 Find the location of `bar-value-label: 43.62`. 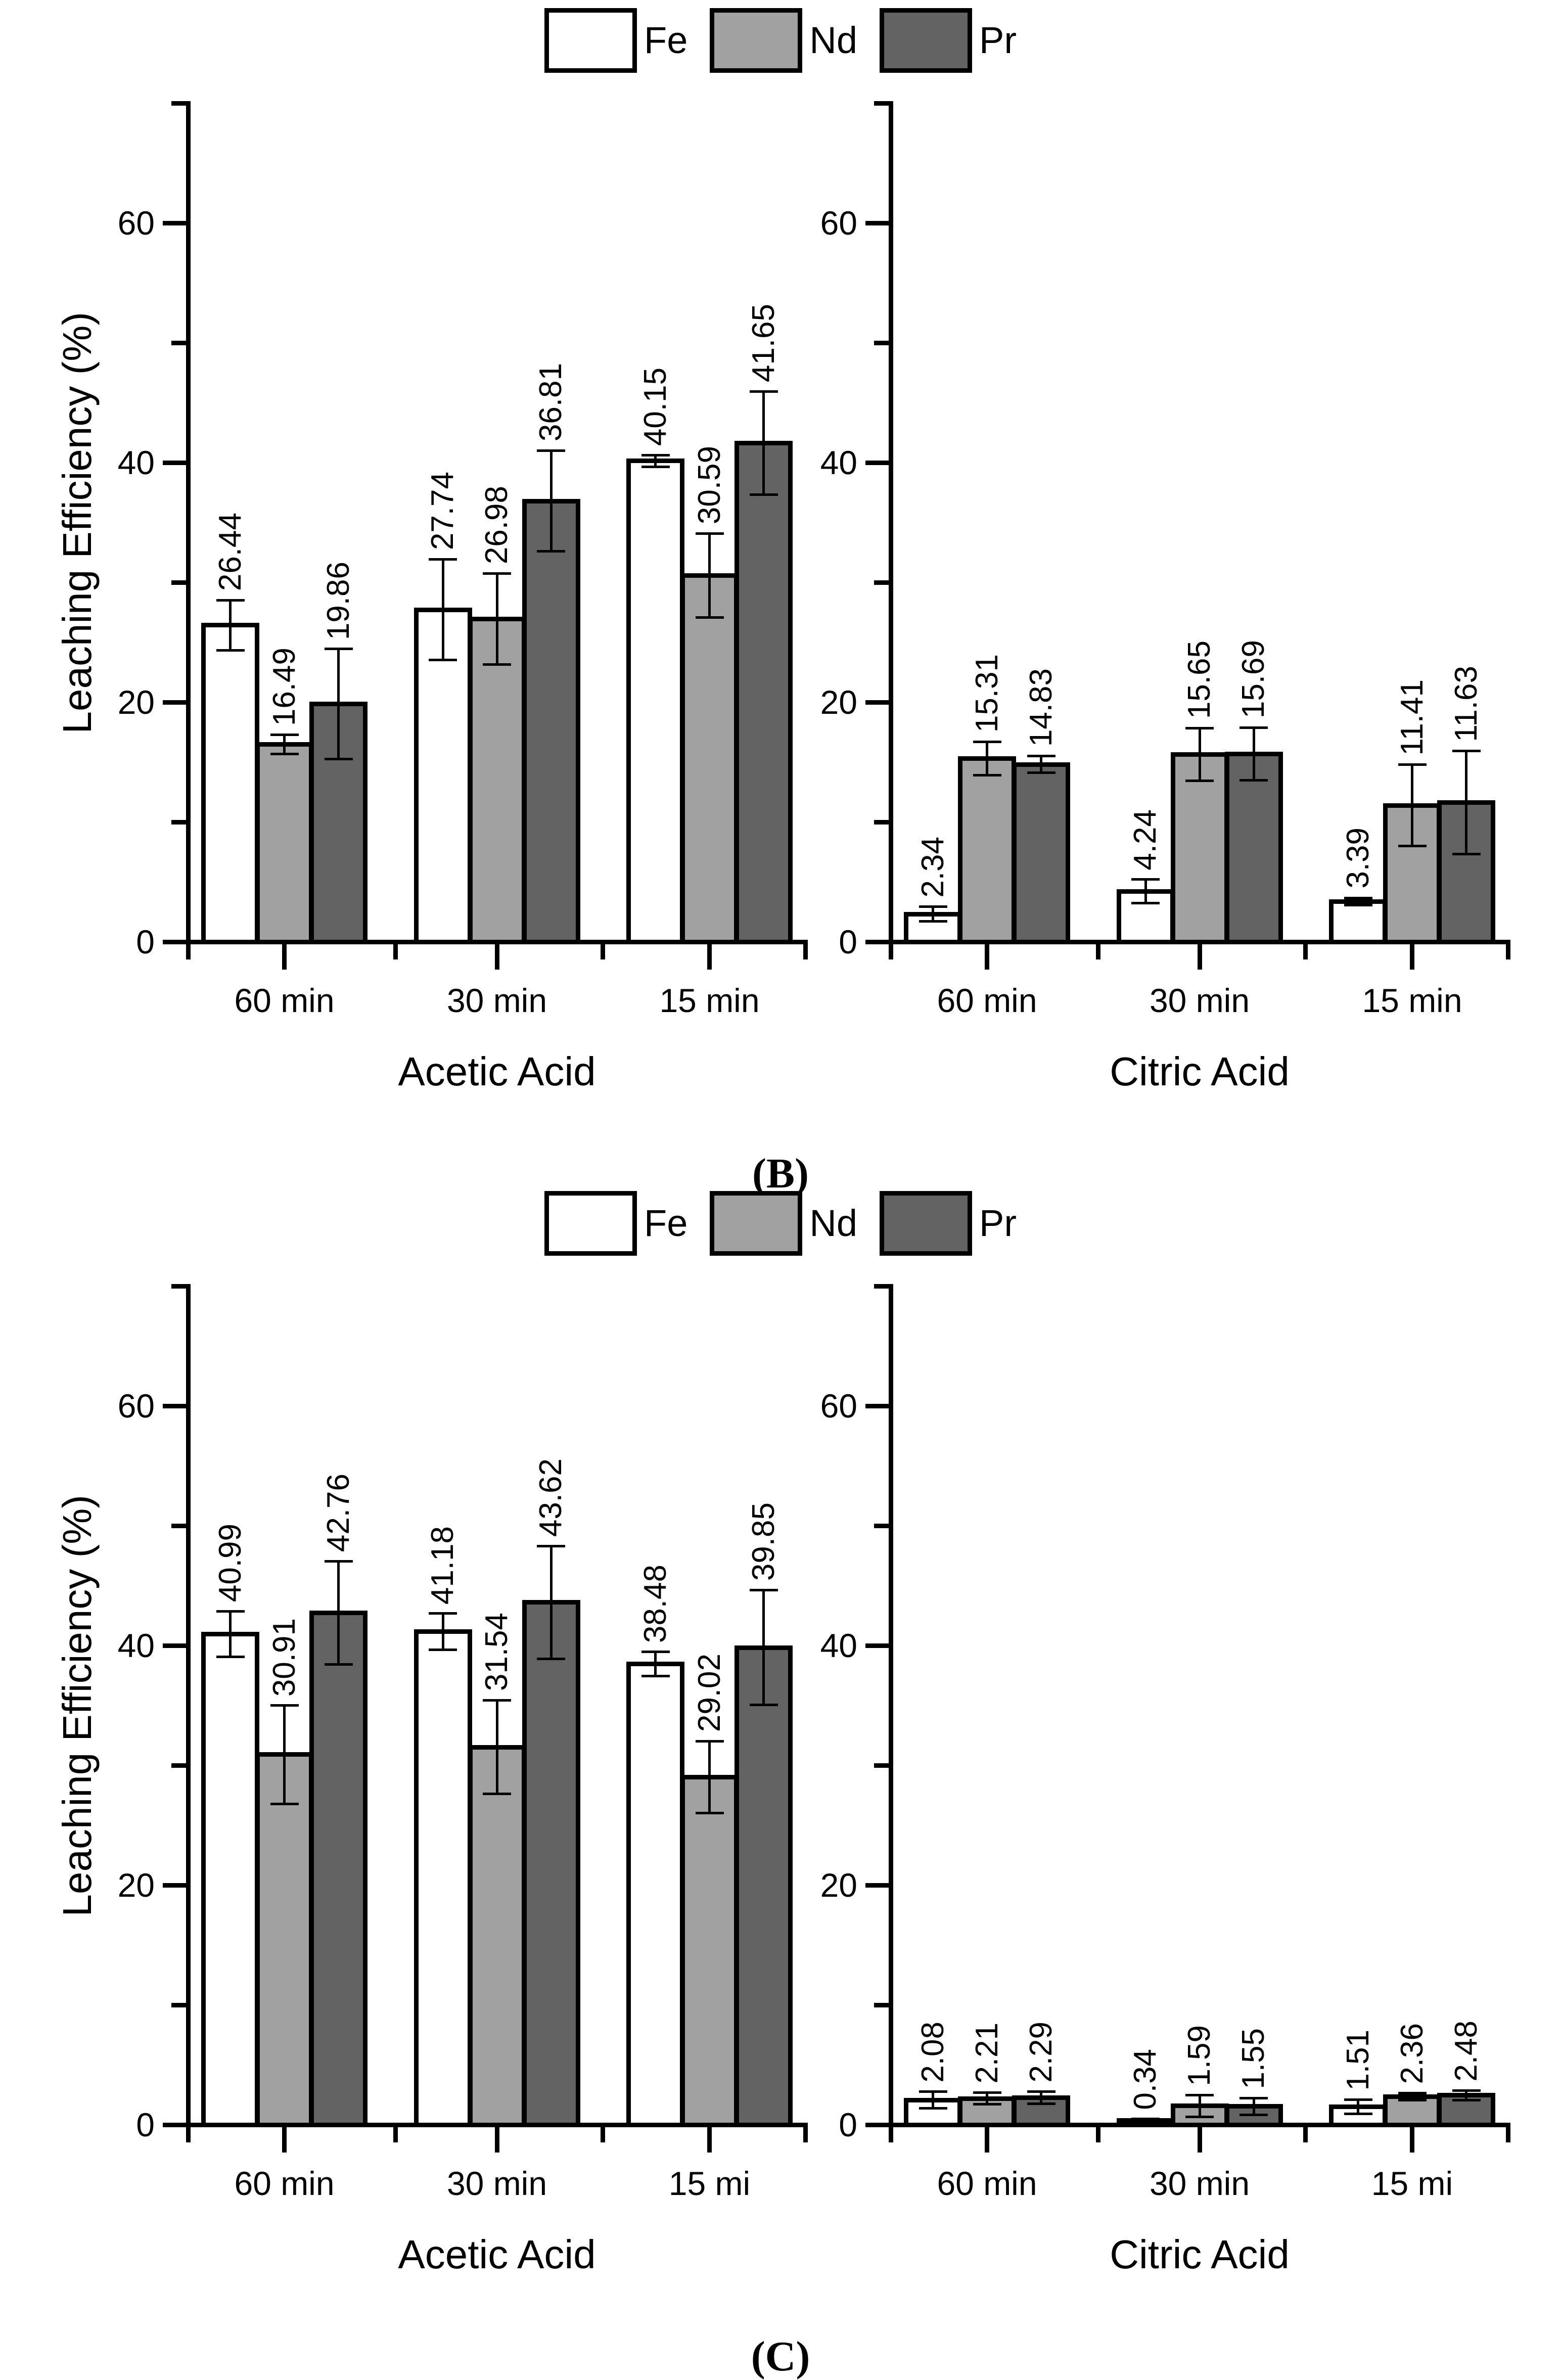

bar-value-label: 43.62 is located at coordinates (550, 1497).